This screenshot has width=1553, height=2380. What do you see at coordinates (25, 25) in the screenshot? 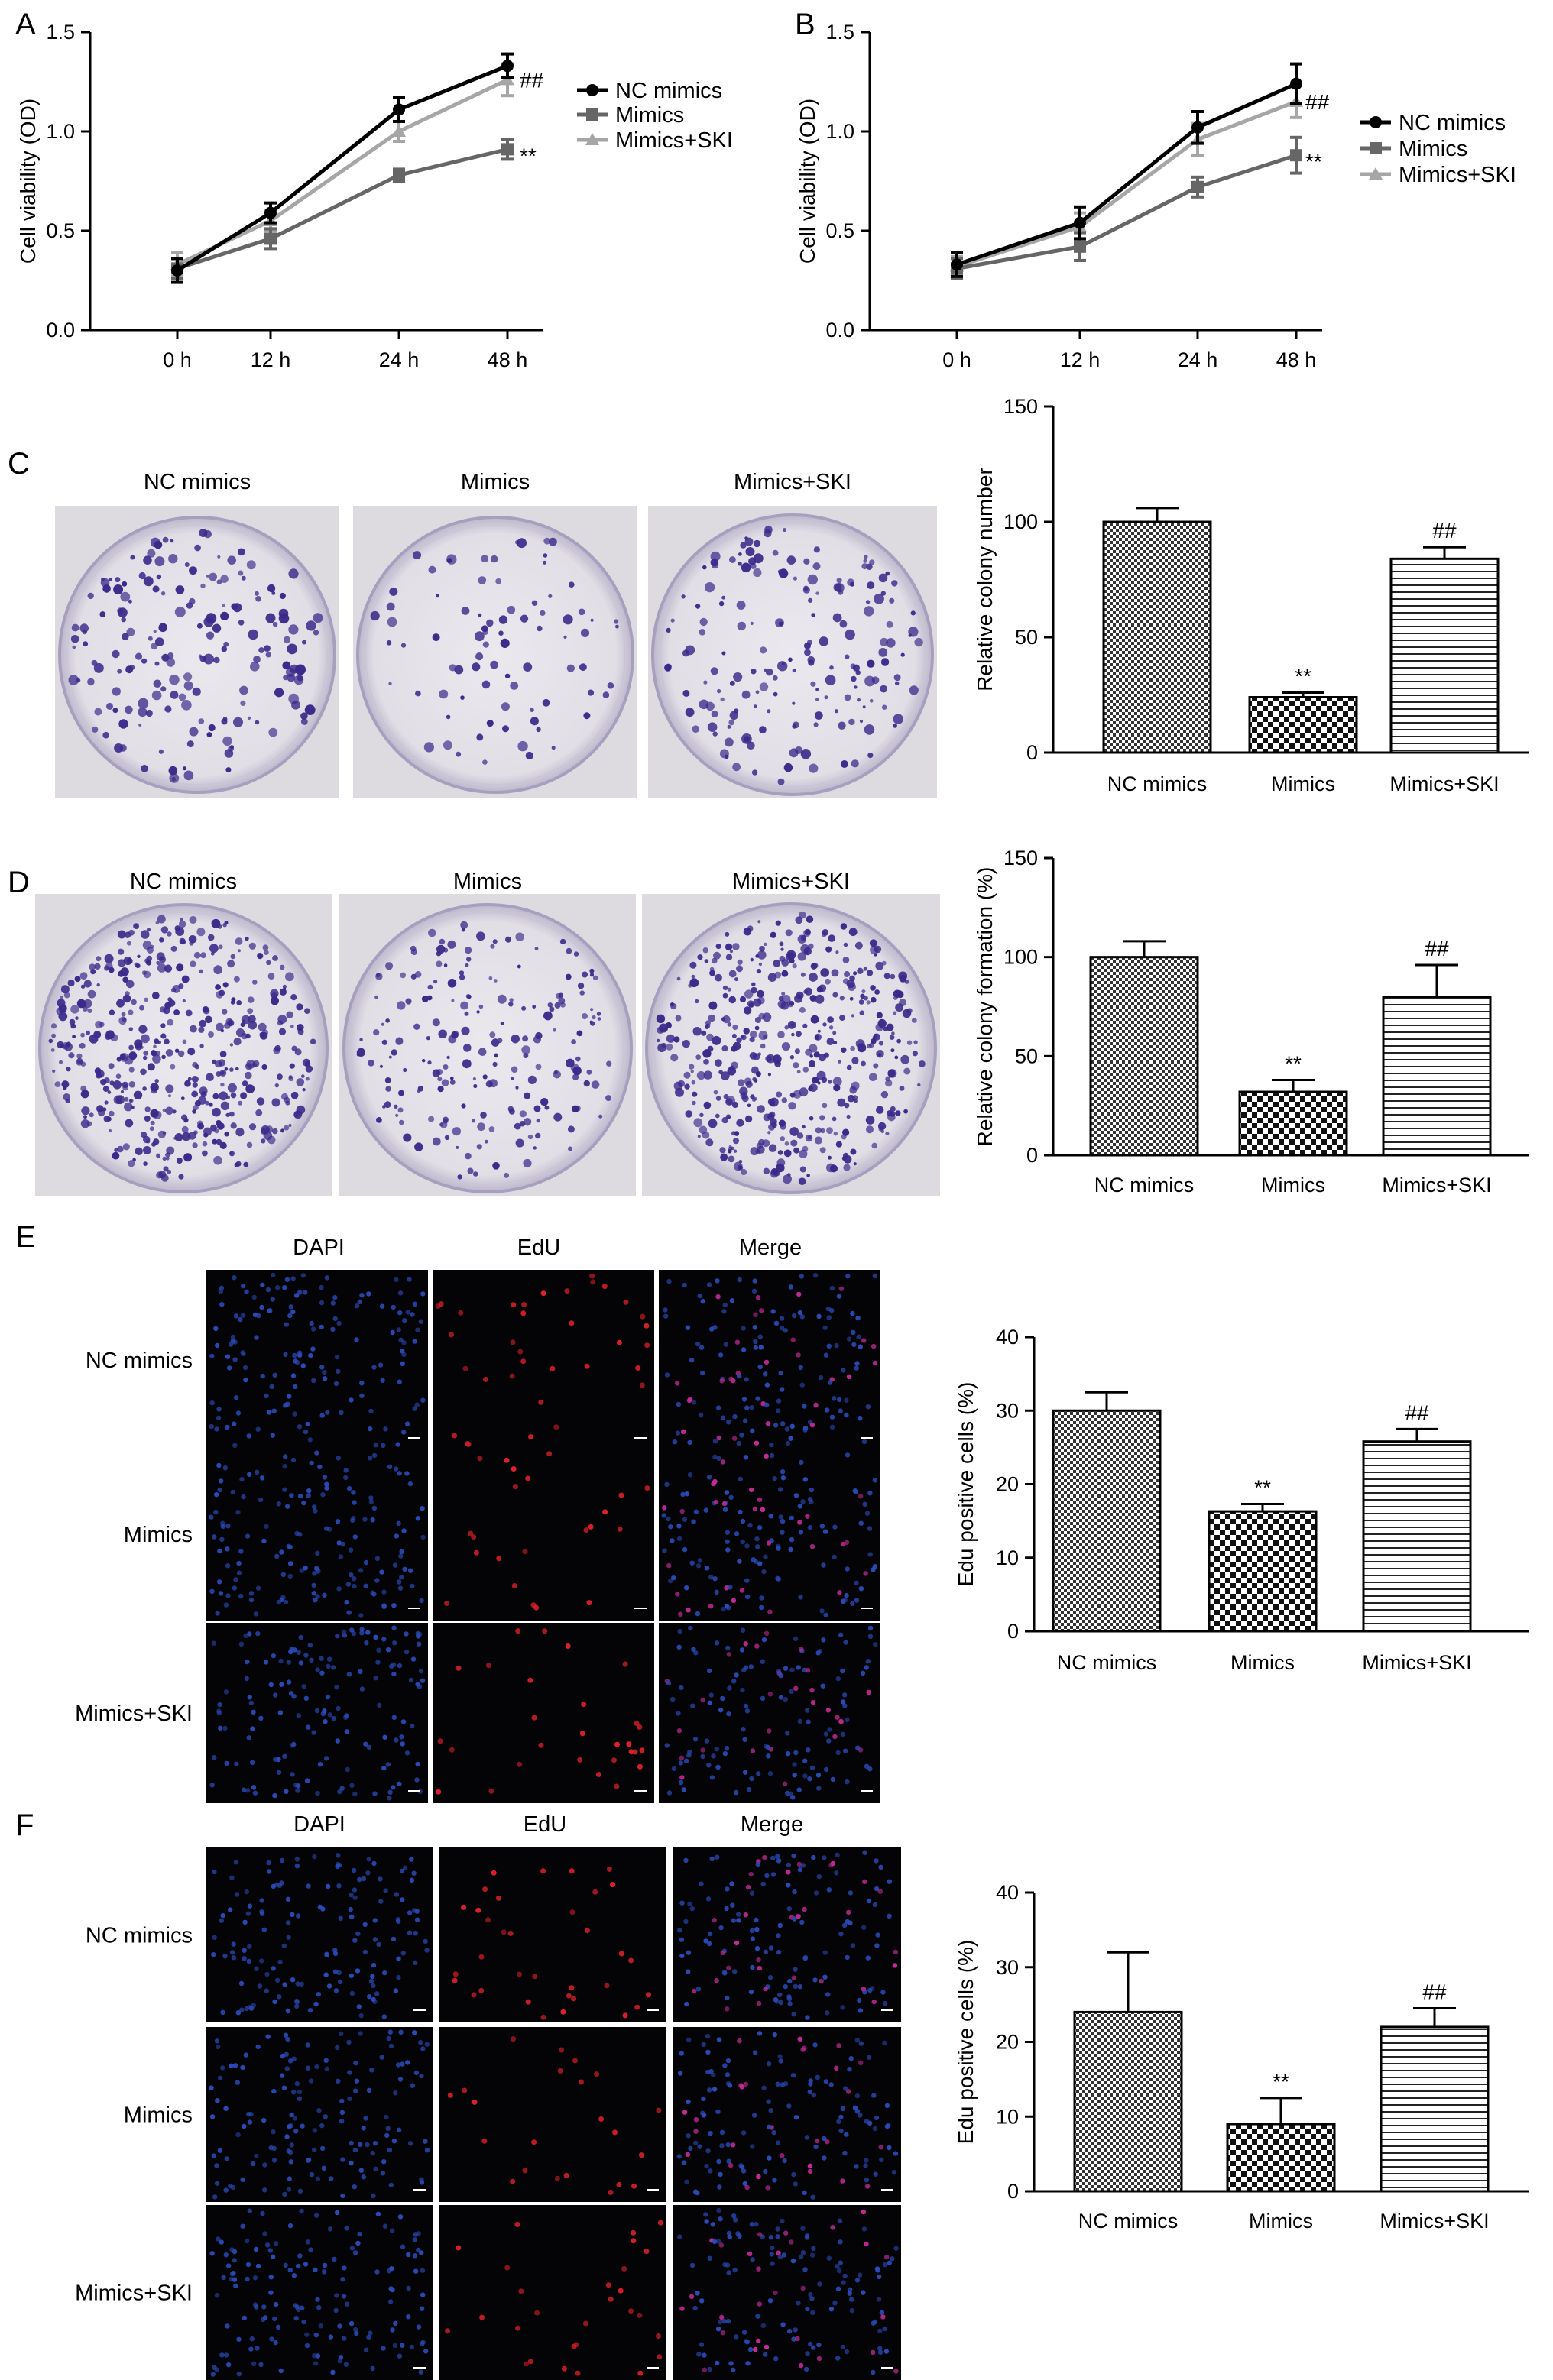
I see `panel-letter-A: A` at bounding box center [25, 25].